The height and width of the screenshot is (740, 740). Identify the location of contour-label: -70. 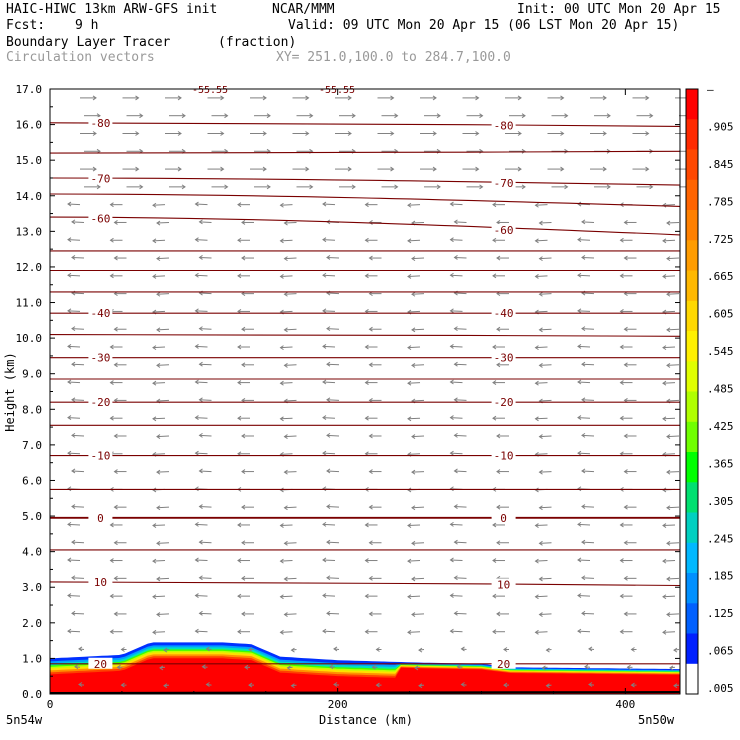
(504, 183).